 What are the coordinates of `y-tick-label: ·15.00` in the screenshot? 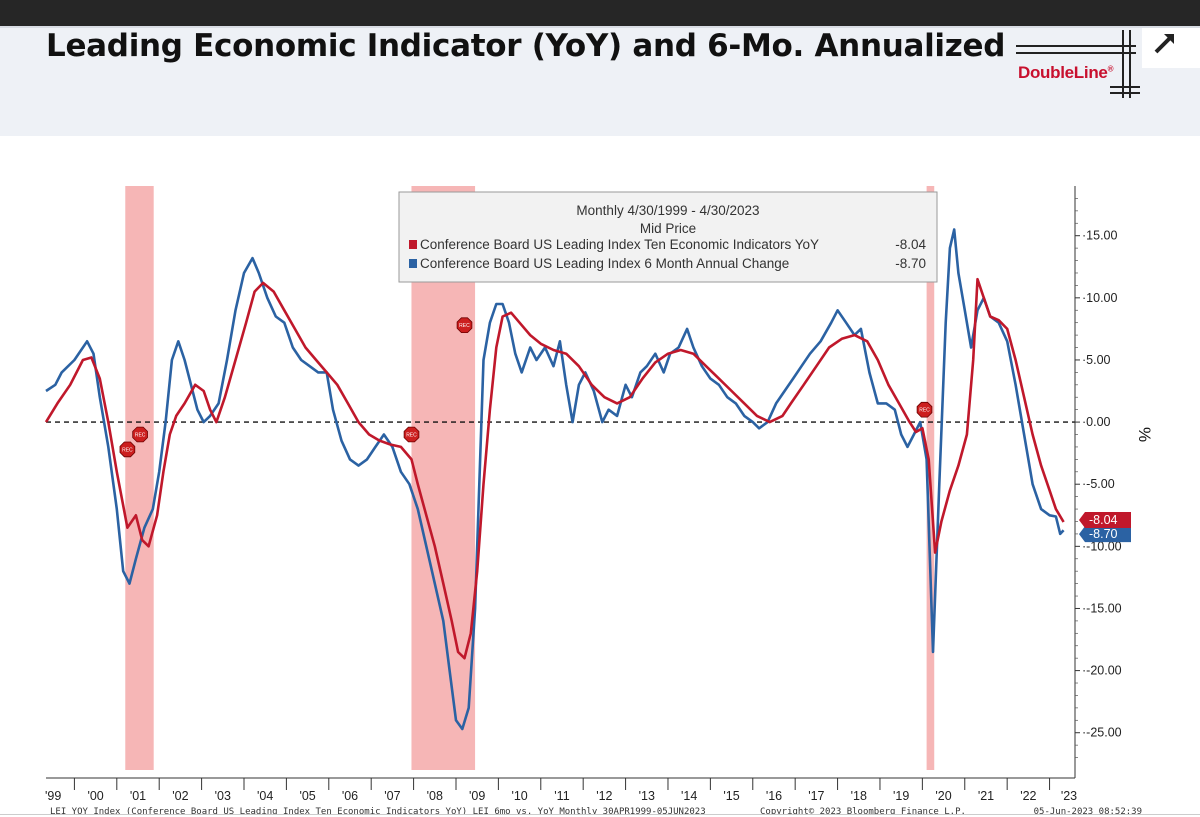 It's located at (1099, 236).